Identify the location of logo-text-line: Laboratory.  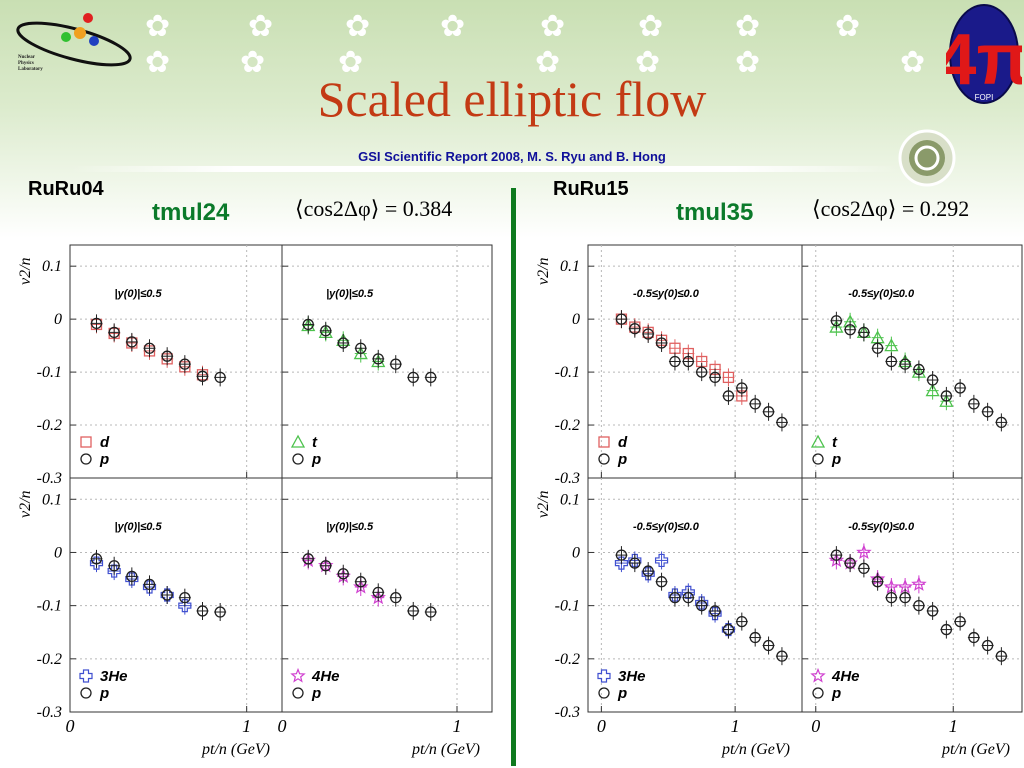
(30, 69).